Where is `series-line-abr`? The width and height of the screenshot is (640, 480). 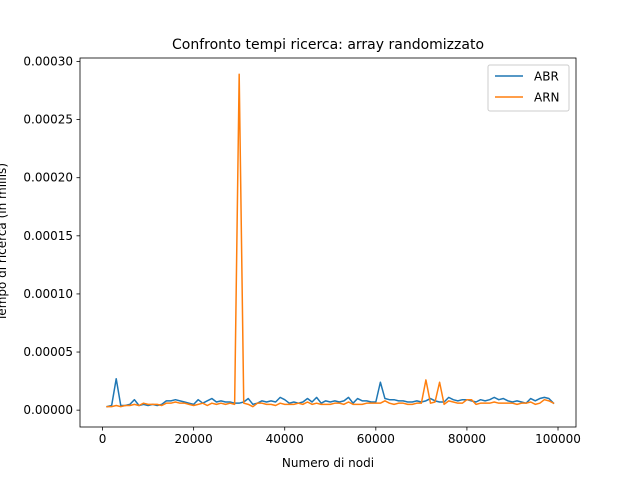 series-line-abr is located at coordinates (330, 393).